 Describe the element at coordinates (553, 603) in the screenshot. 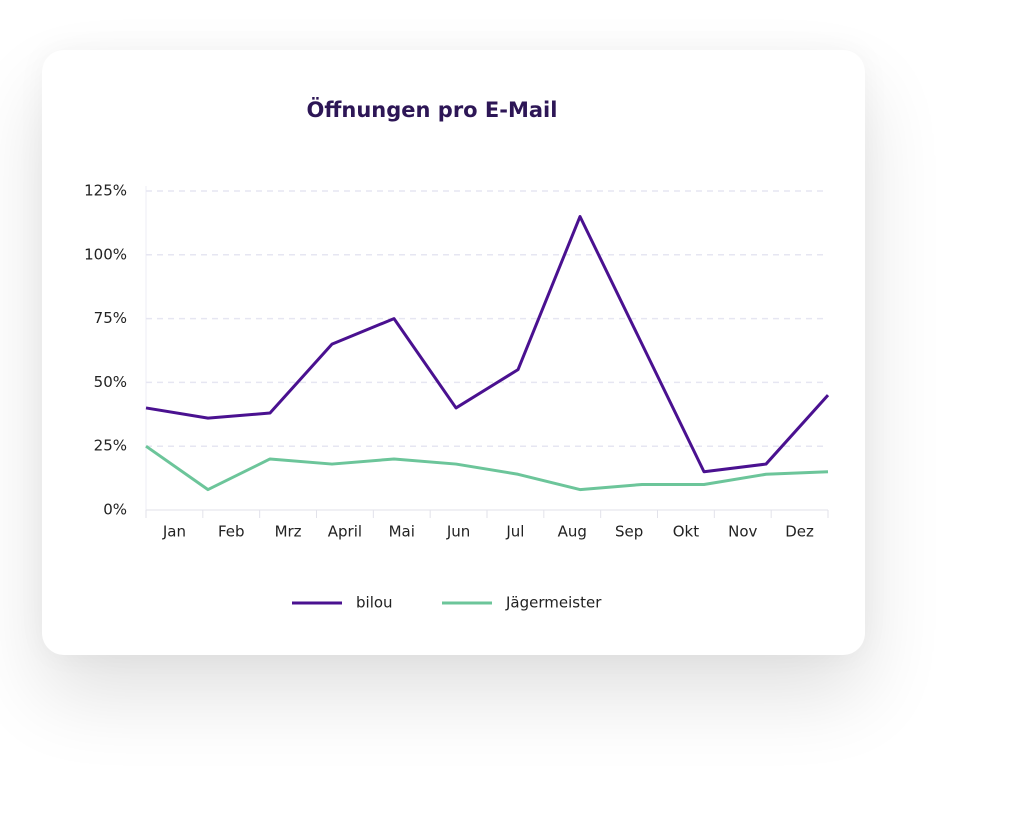

I see `legend-label: Jägermeister` at that location.